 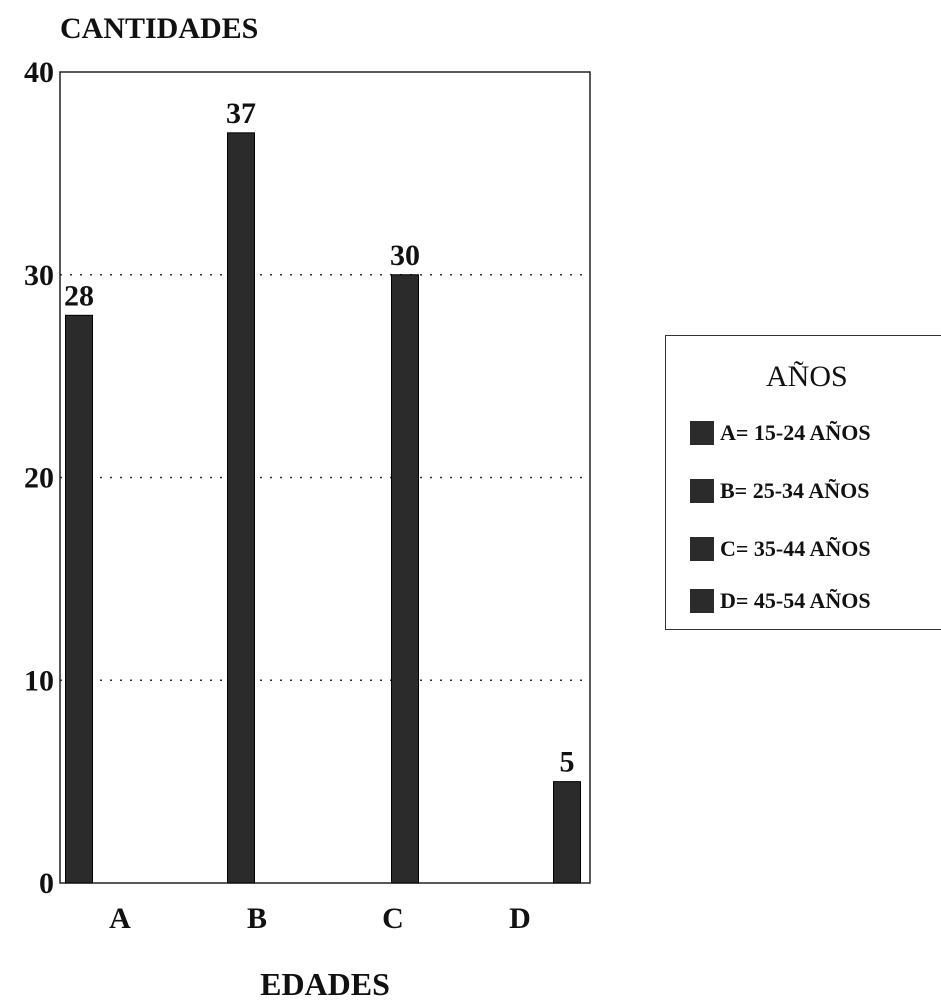 I want to click on legend-item-c: C= 35-44 AÑOS, so click(x=780, y=549).